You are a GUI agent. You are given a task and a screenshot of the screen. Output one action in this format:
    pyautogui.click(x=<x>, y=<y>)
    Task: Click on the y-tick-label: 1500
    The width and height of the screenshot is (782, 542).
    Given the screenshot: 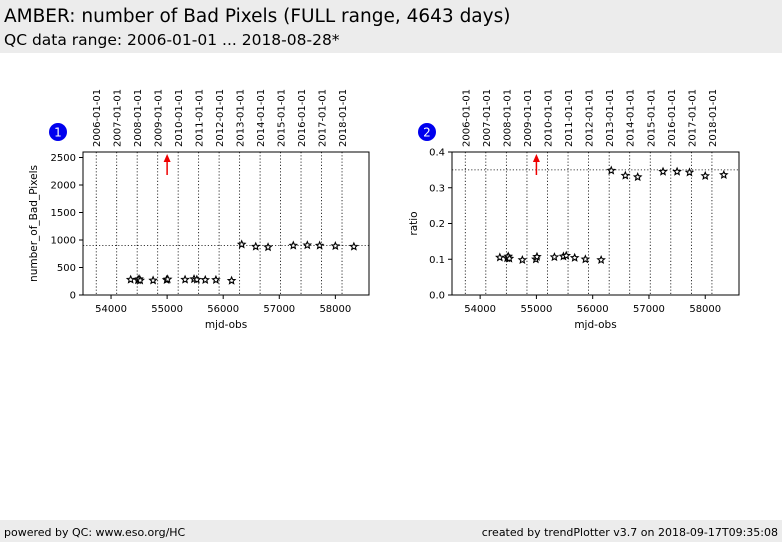 What is the action you would take?
    pyautogui.click(x=63, y=213)
    